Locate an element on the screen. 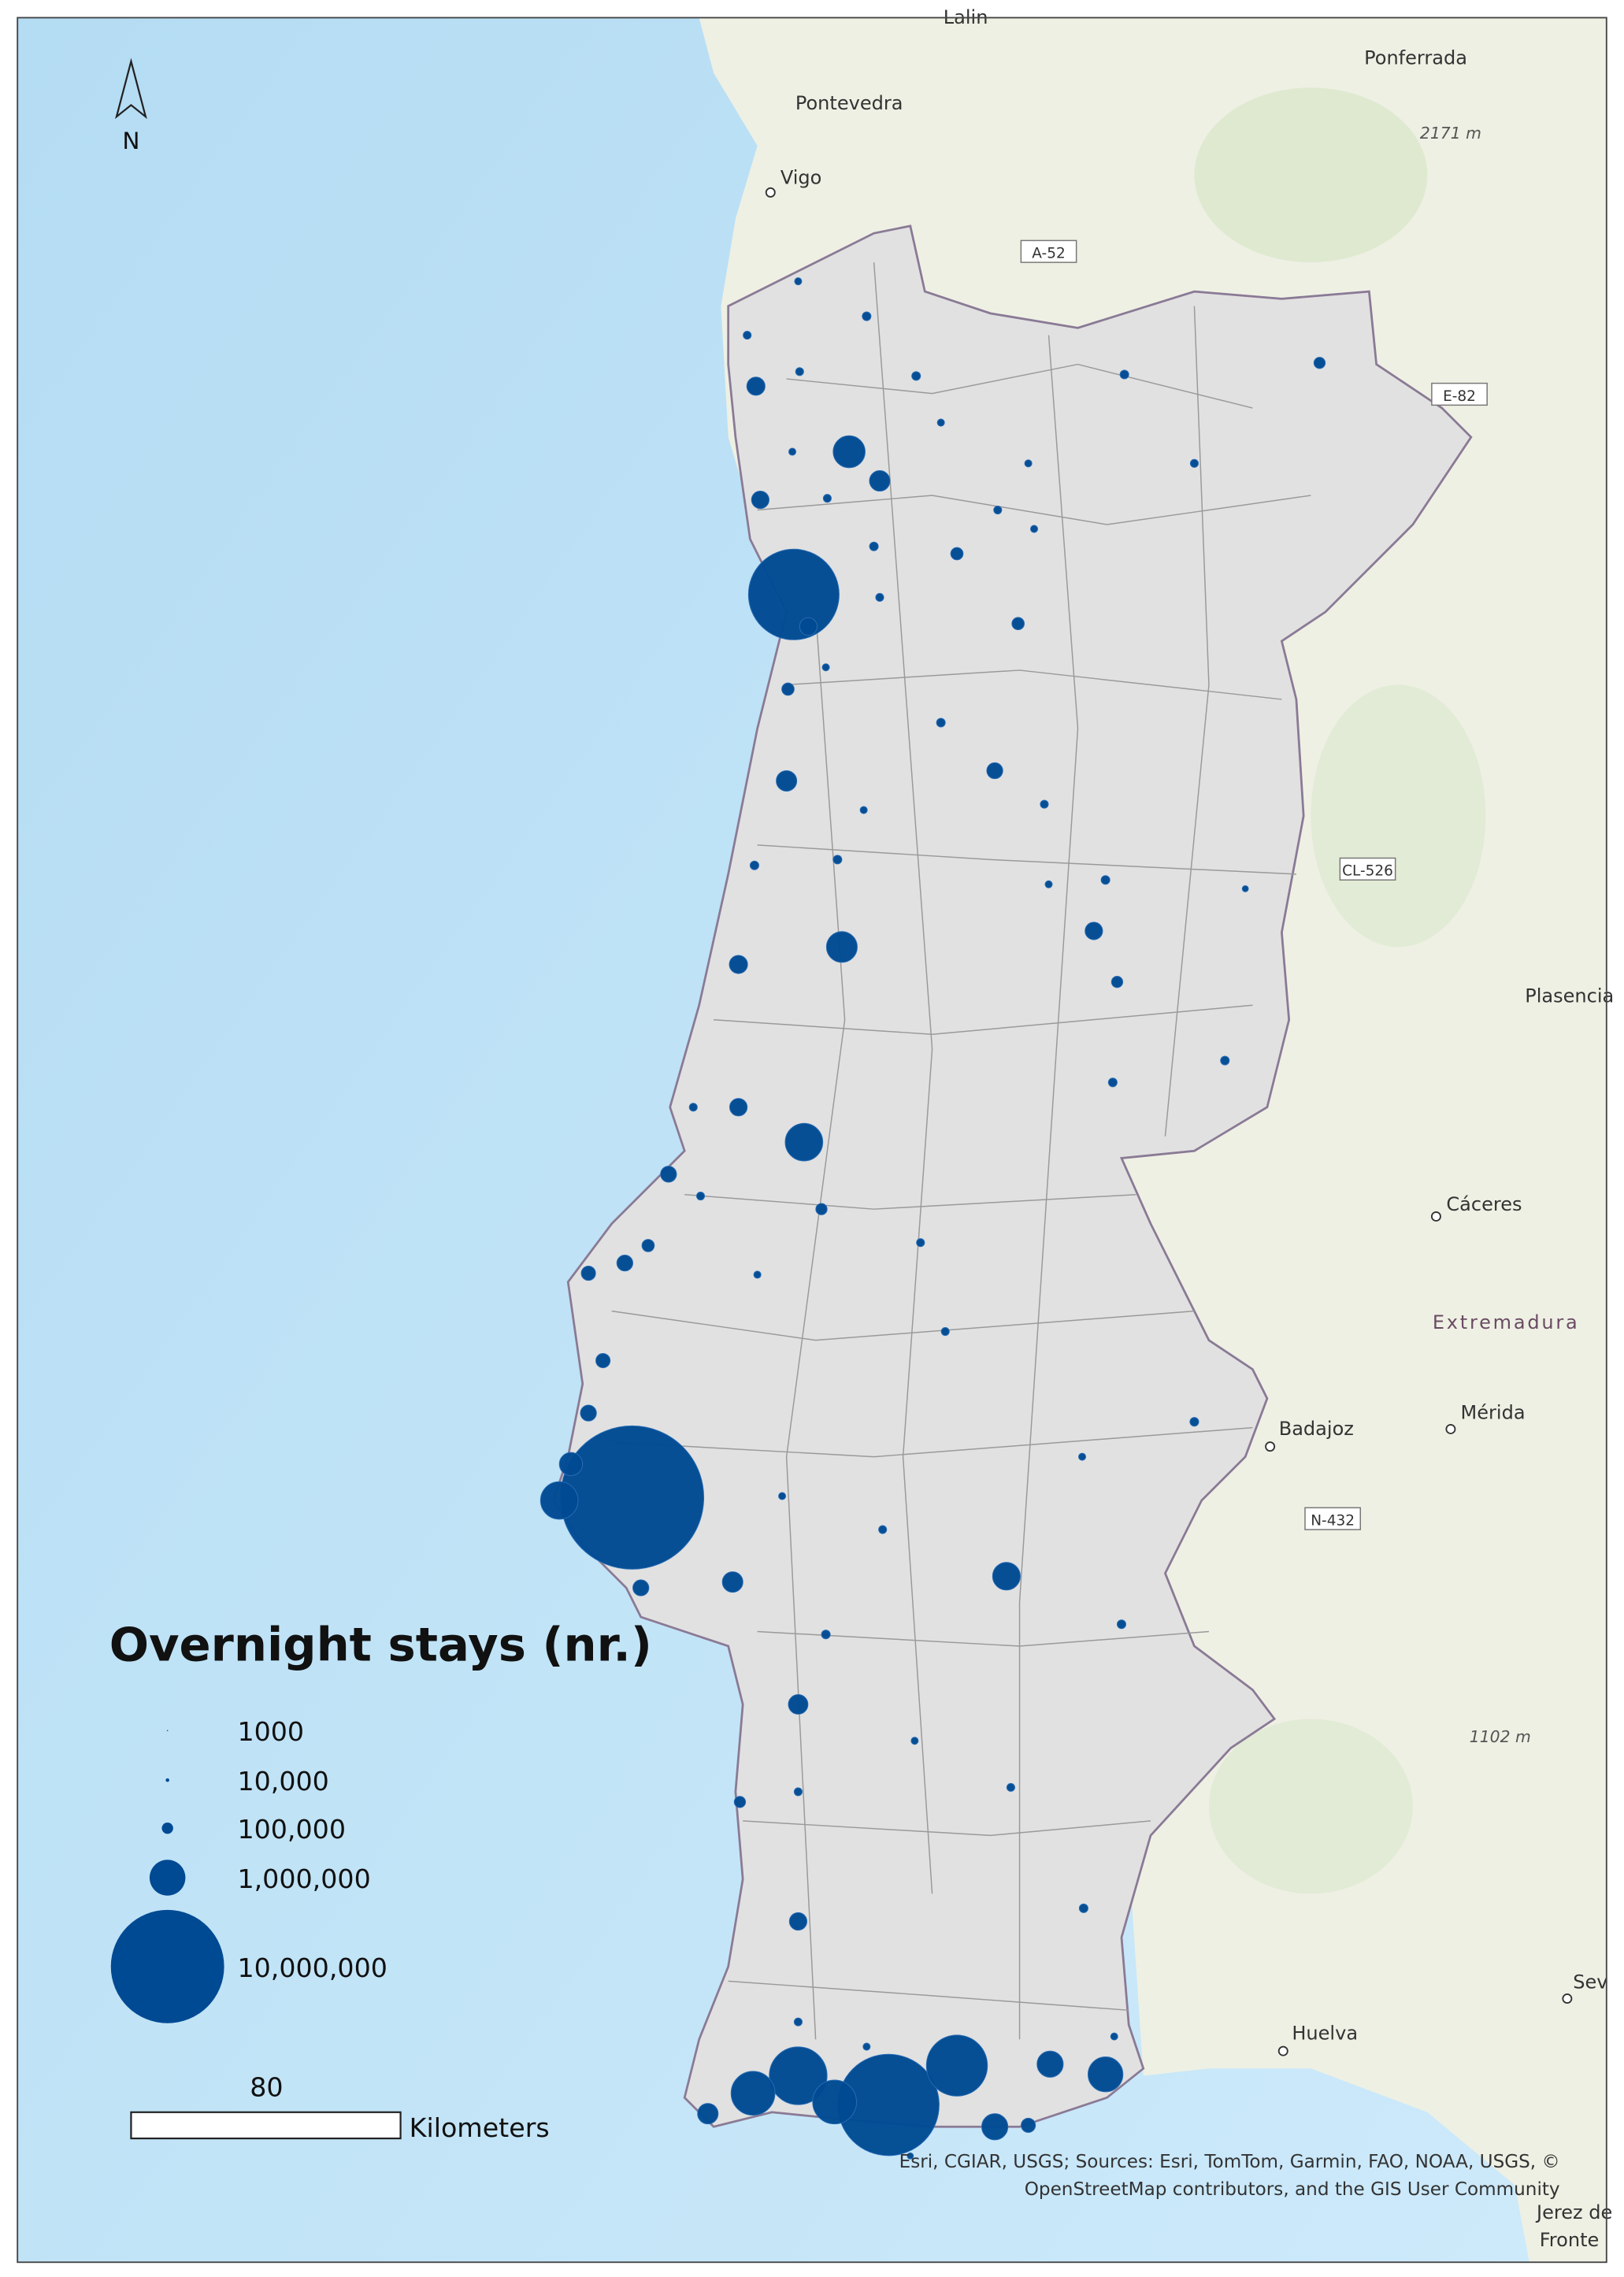  place-label: Plasencia is located at coordinates (1569, 996).